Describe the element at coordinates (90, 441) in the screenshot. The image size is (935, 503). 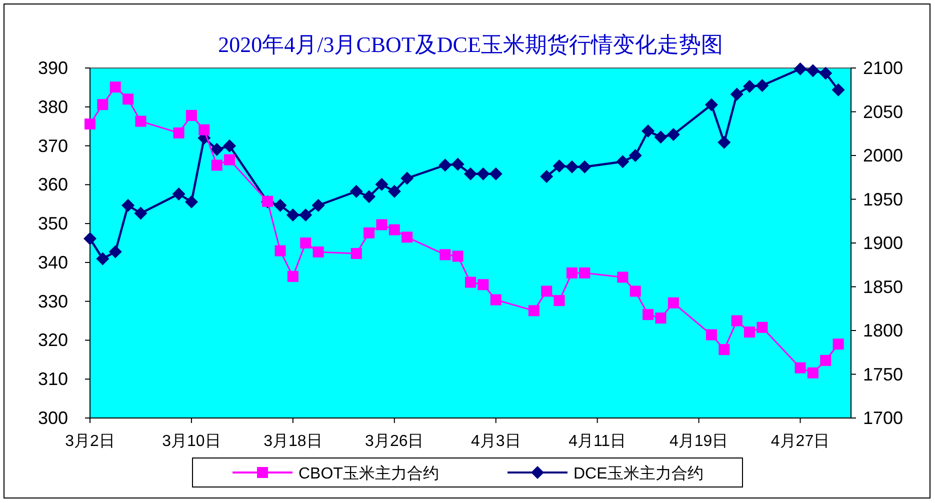
I see `x-tick-label: 3月2日` at that location.